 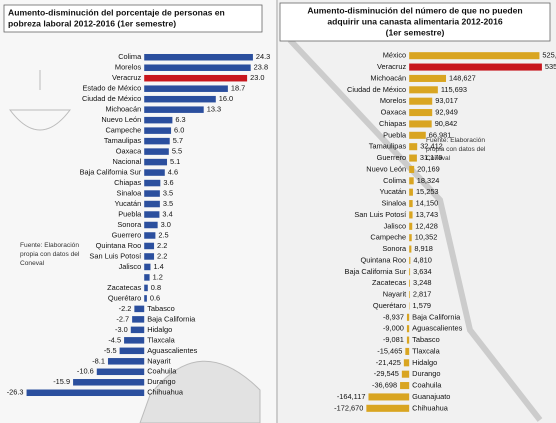 I want to click on value-label: 6.0, so click(x=179, y=130).